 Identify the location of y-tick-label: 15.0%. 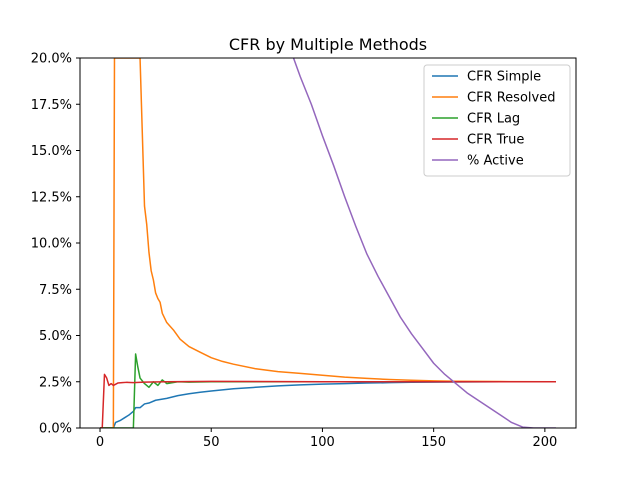
(51, 151).